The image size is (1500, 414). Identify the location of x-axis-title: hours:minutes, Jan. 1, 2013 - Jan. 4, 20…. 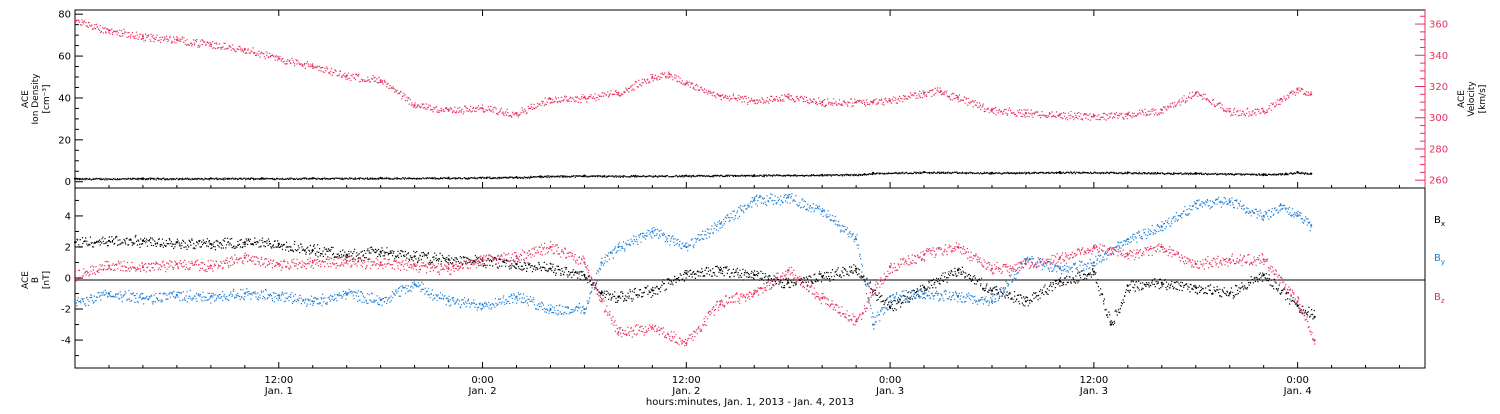
(750, 402).